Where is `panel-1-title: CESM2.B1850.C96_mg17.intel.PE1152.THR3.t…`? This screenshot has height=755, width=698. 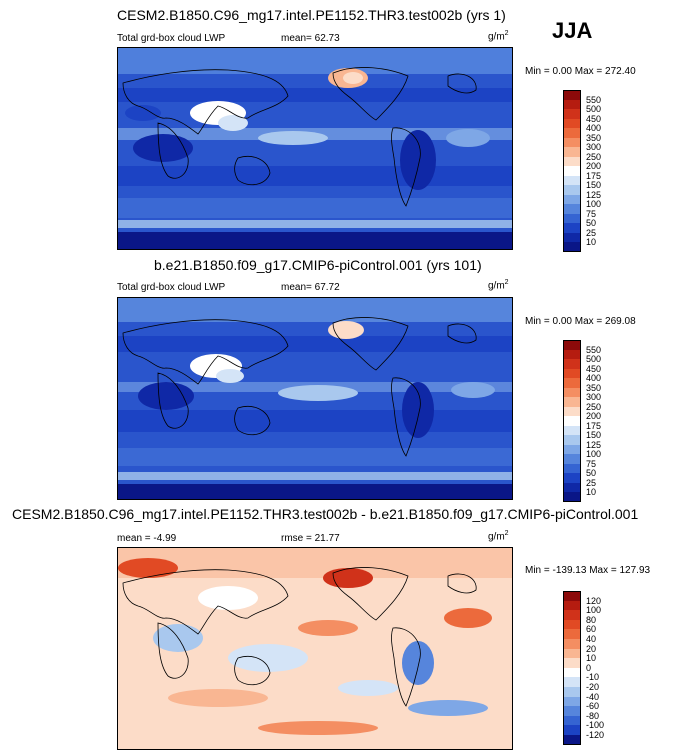 panel-1-title: CESM2.B1850.C96_mg17.intel.PE1152.THR3.t… is located at coordinates (311, 15).